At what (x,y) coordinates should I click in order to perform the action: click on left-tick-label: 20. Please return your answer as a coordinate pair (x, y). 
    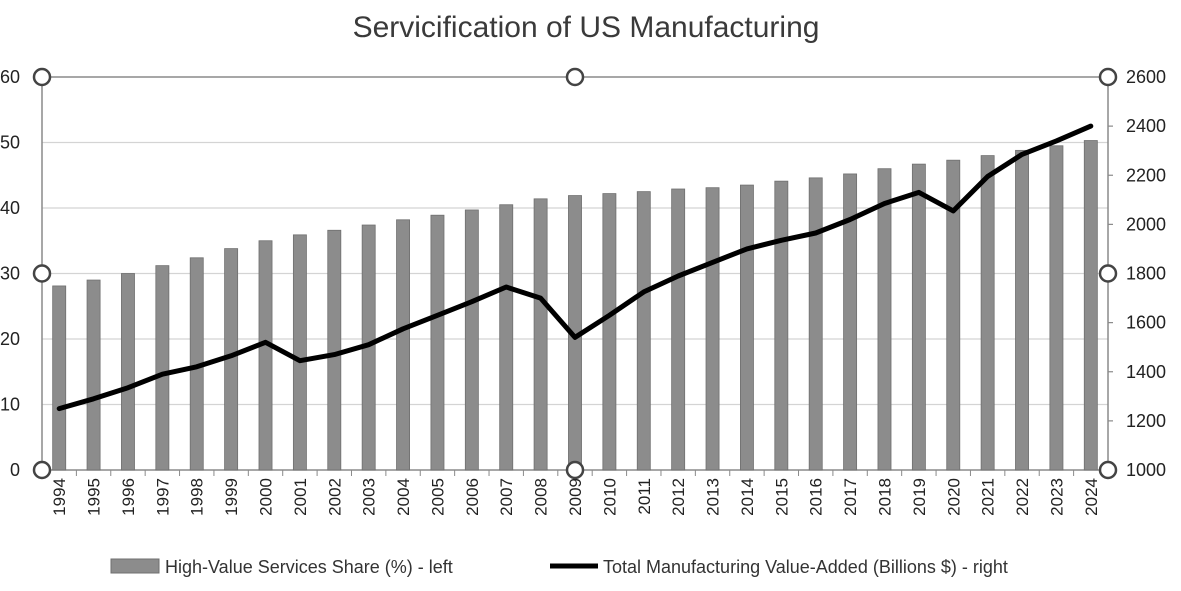
    Looking at the image, I should click on (10, 339).